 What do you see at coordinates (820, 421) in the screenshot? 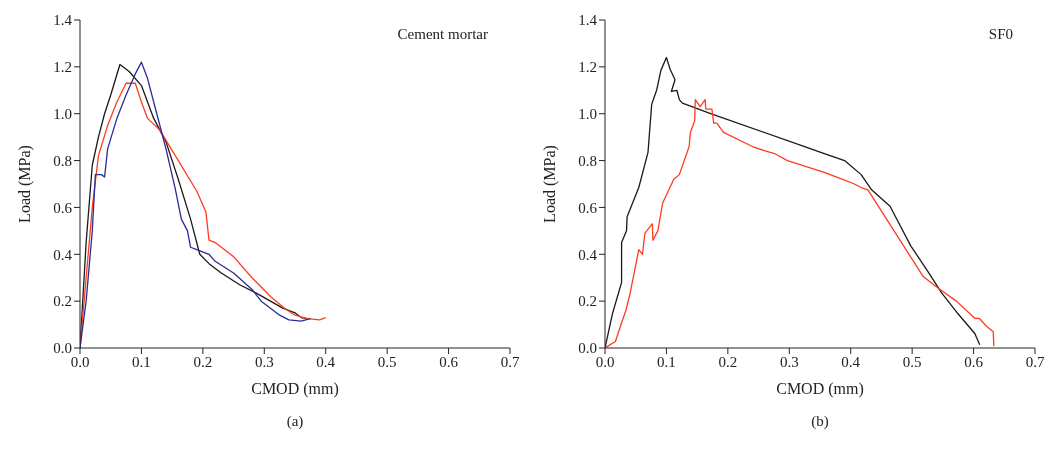
I see `text: (b)` at bounding box center [820, 421].